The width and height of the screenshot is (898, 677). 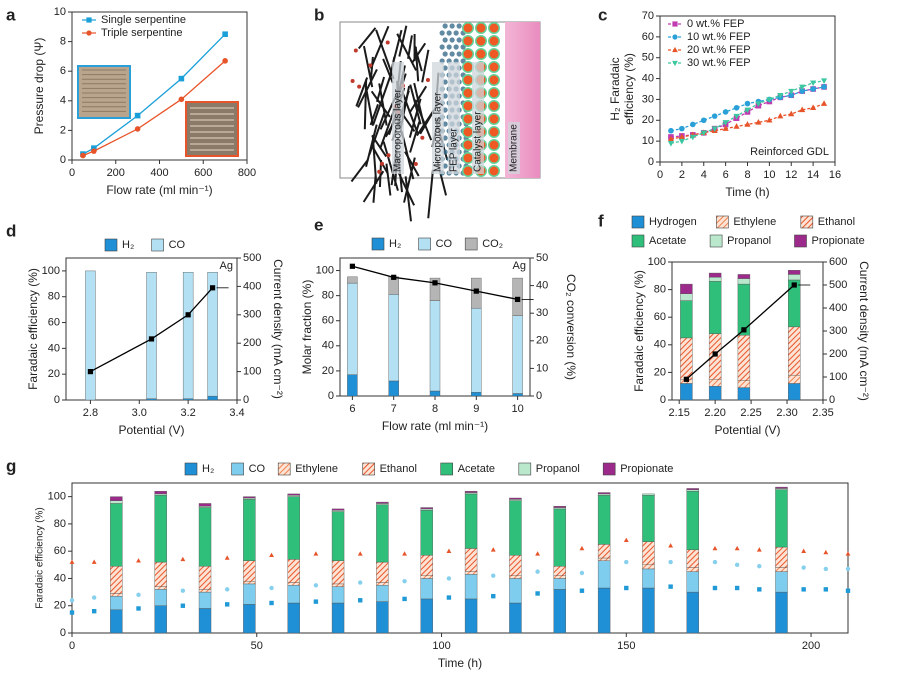 I want to click on panel-letter: c, so click(x=602, y=14).